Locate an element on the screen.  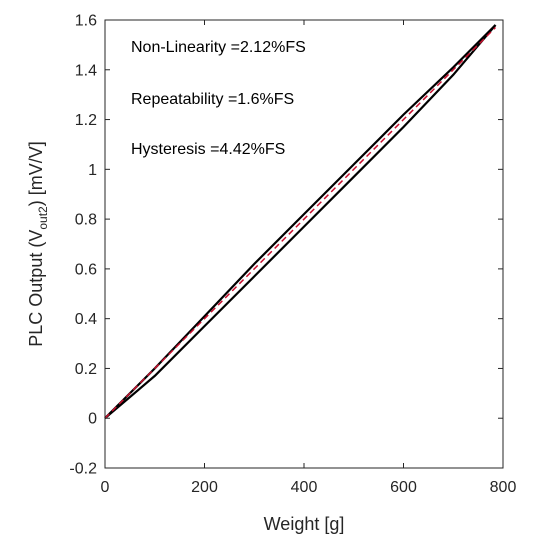
y-tick-label: 1.4 is located at coordinates (86, 70).